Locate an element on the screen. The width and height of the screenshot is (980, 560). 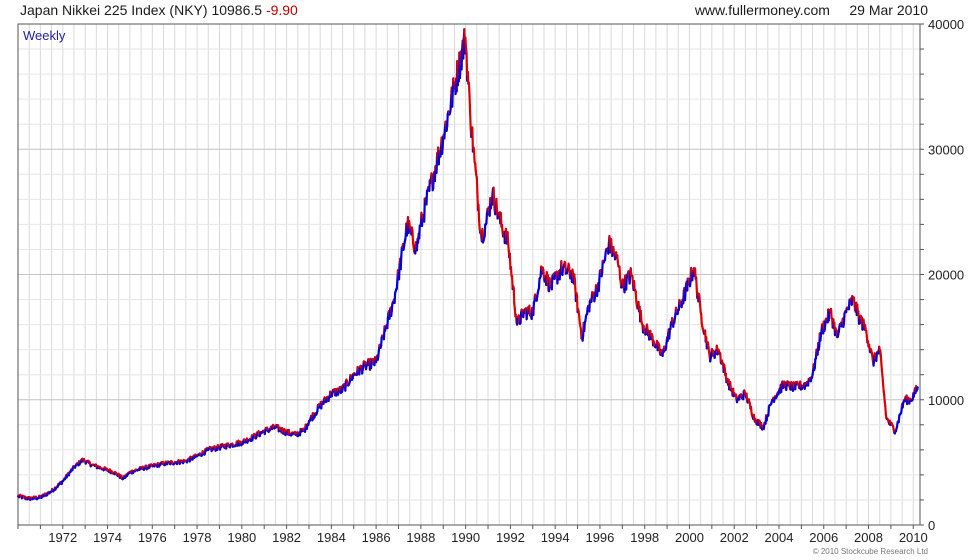
x-tick-label: 1984 is located at coordinates (331, 537).